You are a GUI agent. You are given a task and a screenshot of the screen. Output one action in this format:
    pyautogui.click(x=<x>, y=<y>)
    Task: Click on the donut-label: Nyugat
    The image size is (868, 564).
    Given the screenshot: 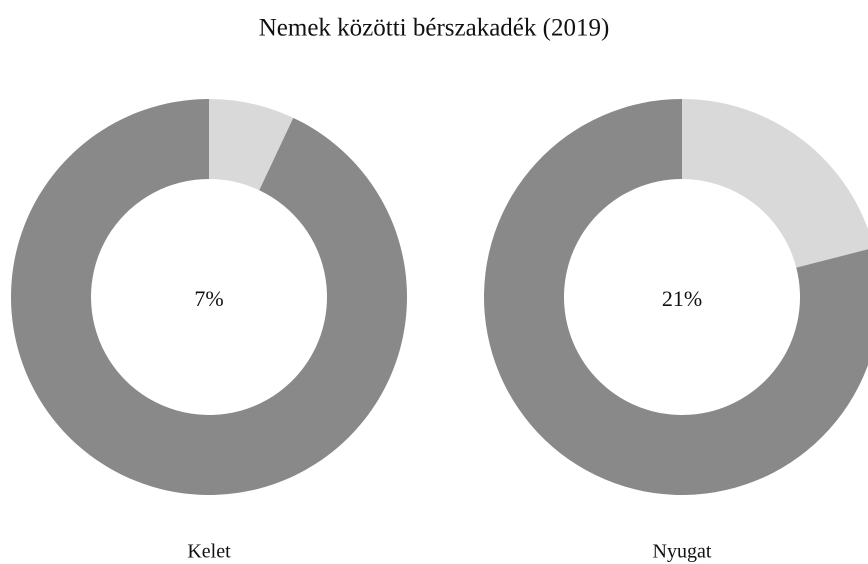 What is the action you would take?
    pyautogui.click(x=682, y=552)
    